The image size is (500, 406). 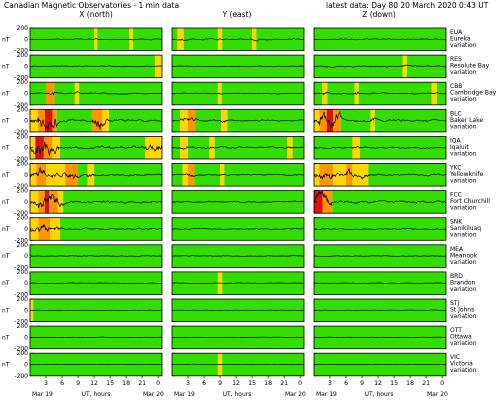 I want to click on x-tick-label: 15, so click(x=252, y=383).